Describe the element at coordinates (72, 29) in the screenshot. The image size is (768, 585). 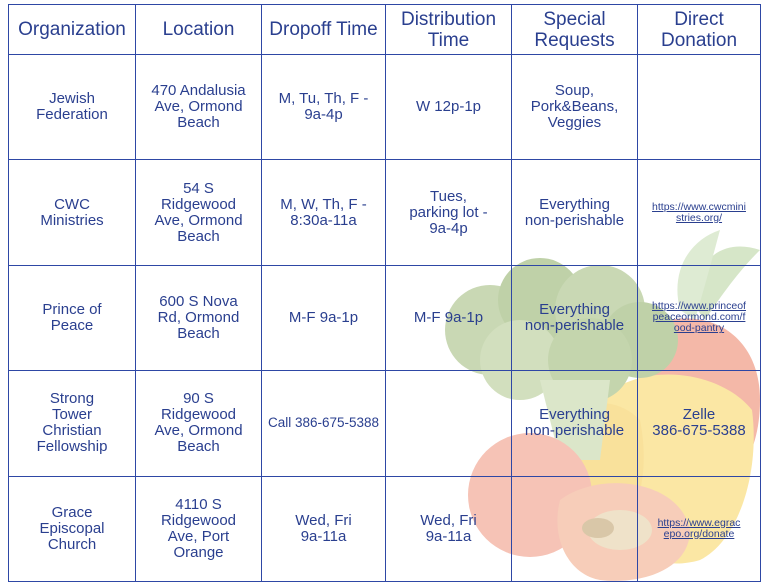
I see `header-organization: Organization` at that location.